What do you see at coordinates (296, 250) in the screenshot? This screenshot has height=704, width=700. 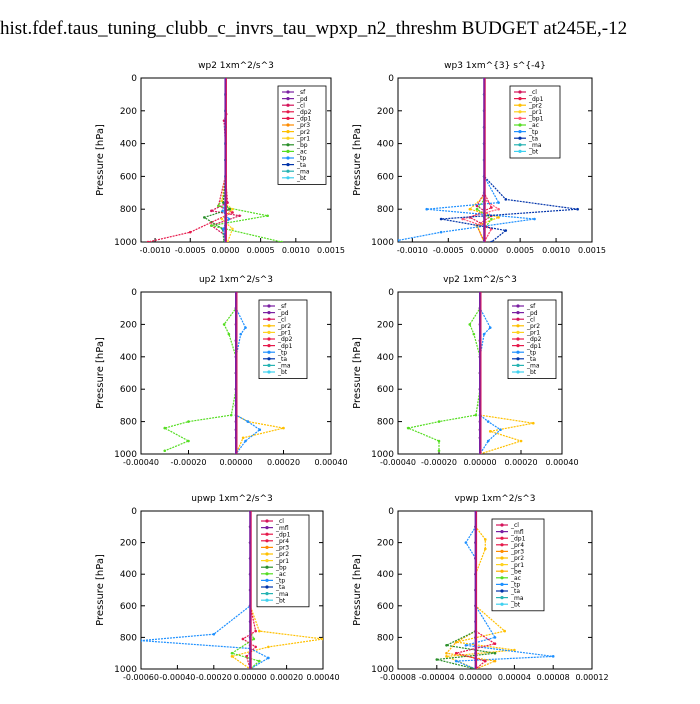 I see `x-tick-label: 0.0010` at bounding box center [296, 250].